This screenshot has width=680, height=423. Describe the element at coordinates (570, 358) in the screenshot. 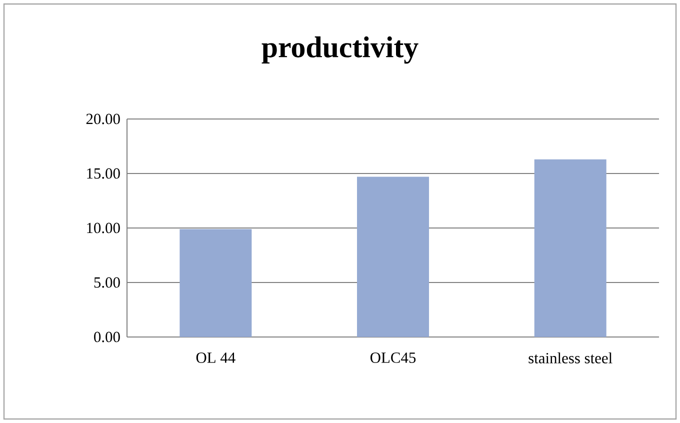

I see `x-tick-label: stainless steel` at that location.